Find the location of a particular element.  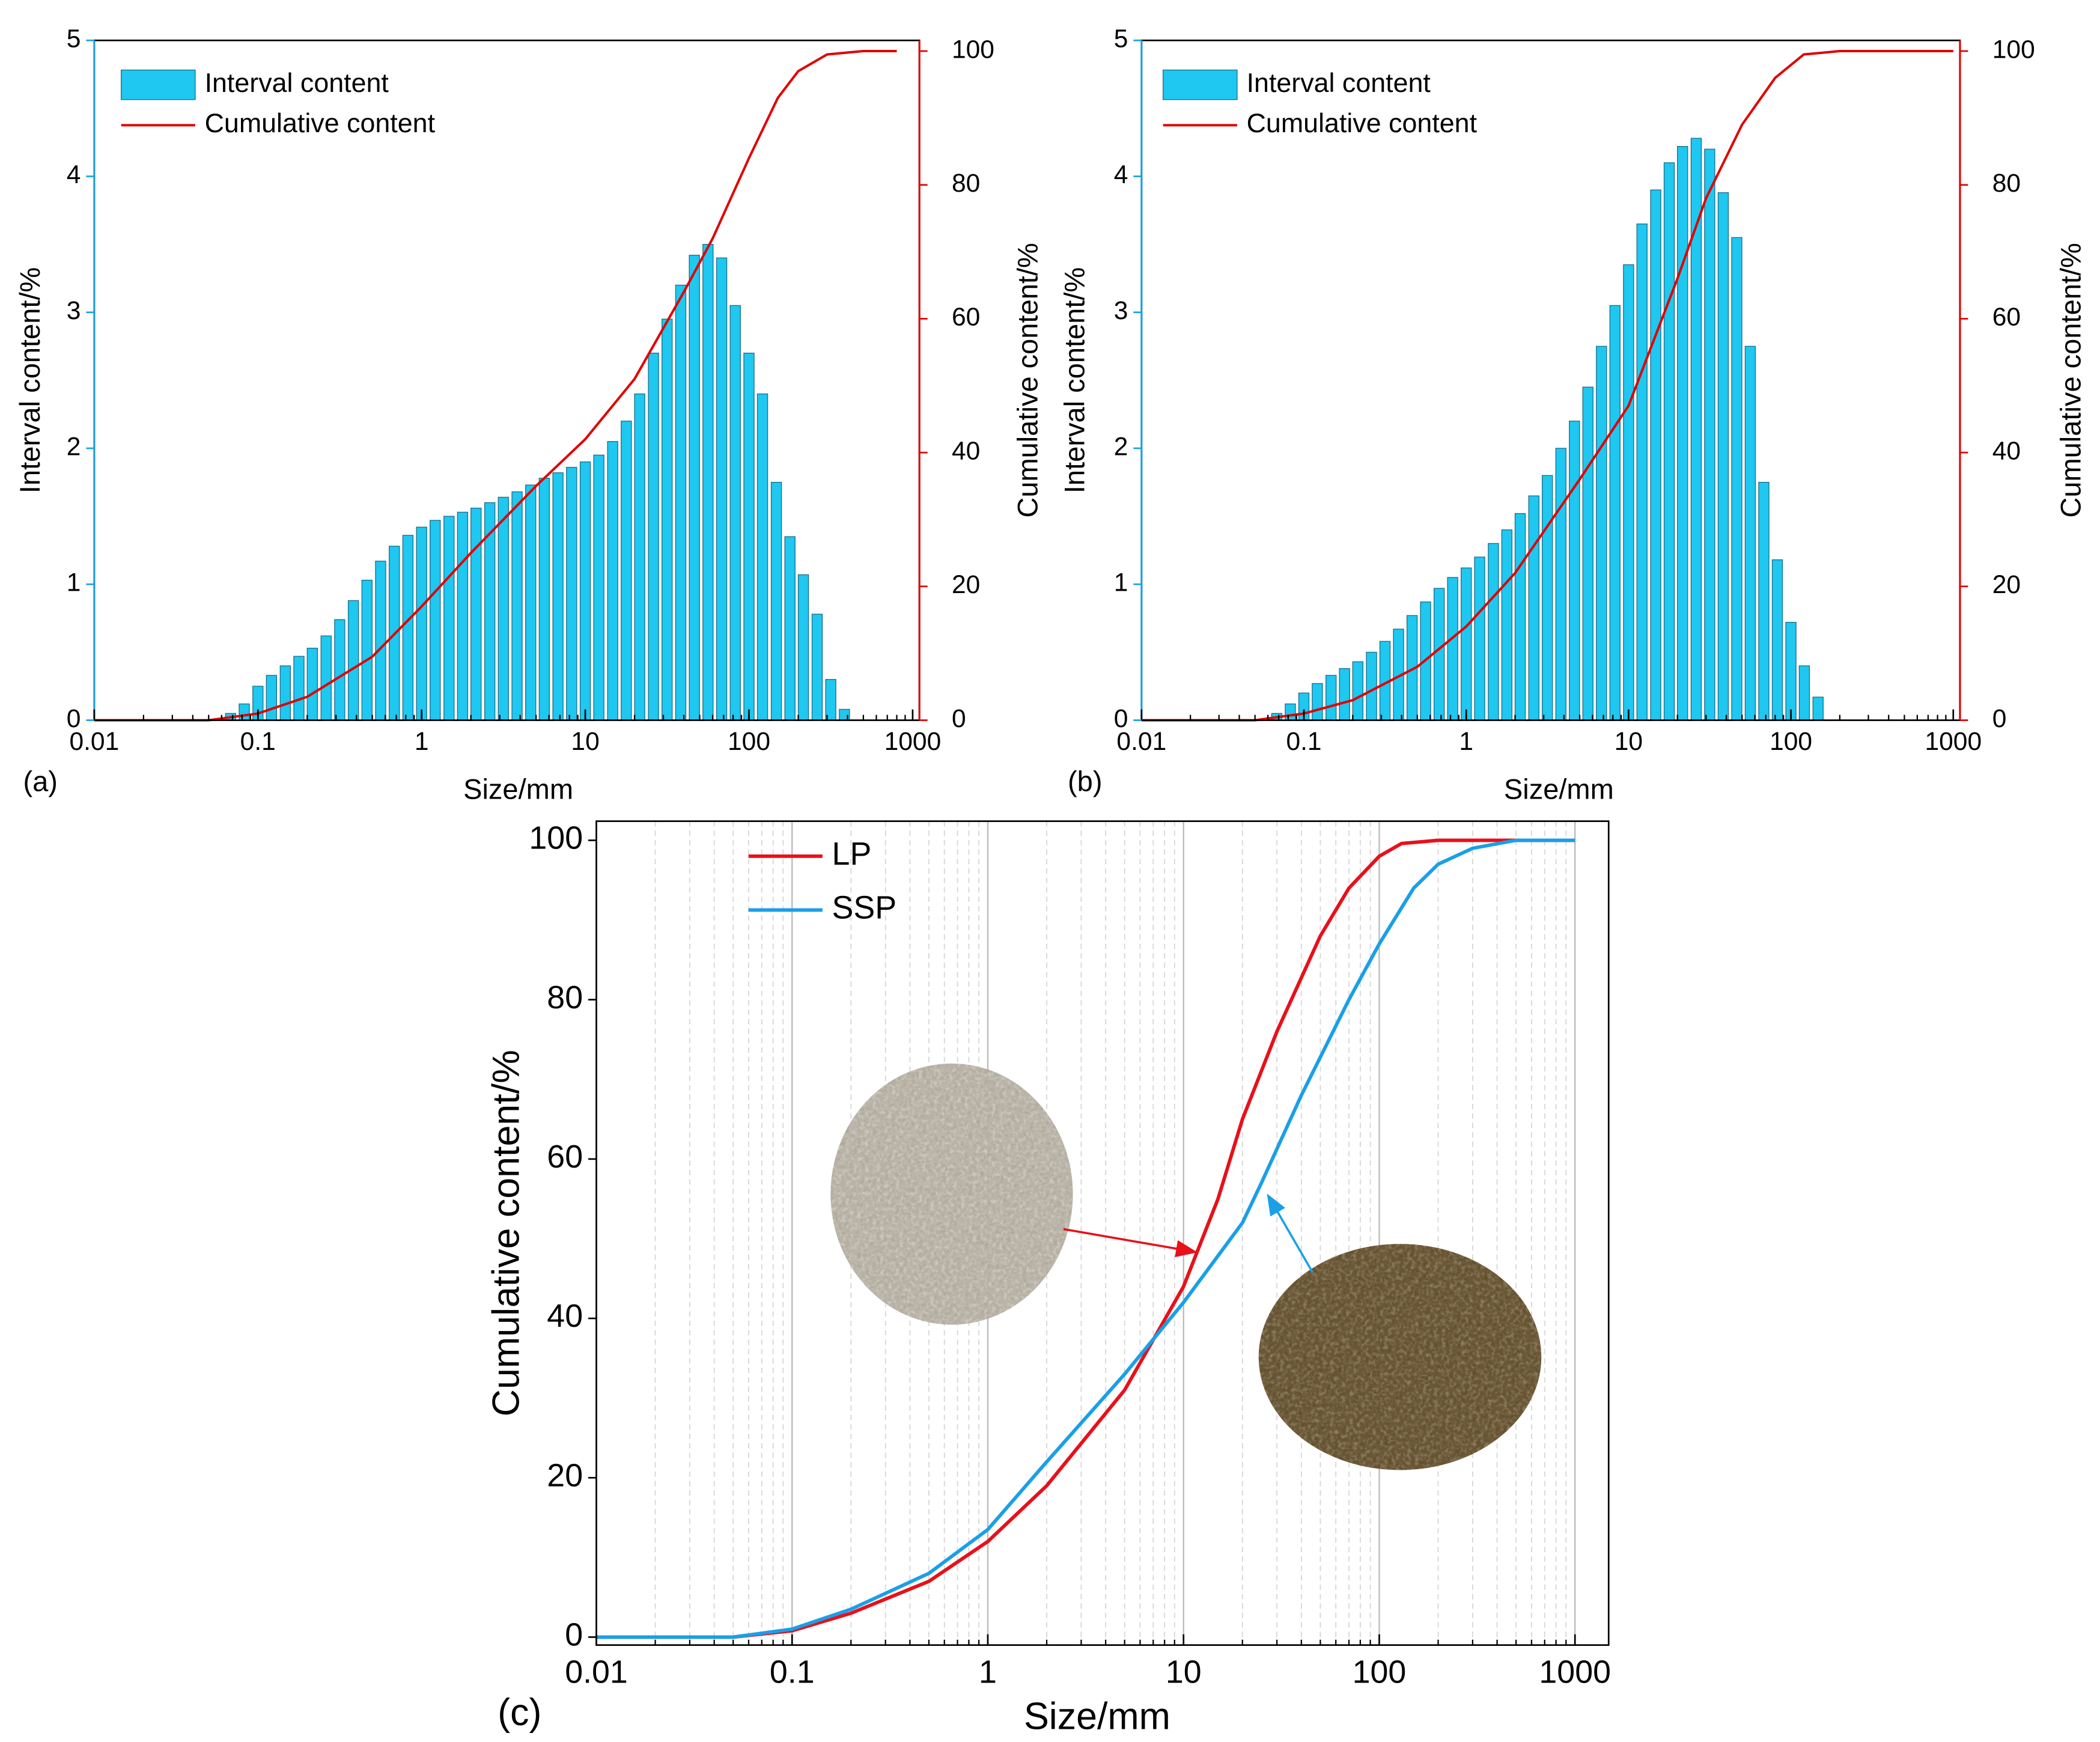

y2-axis-label: Cumulative content/% is located at coordinates (1027, 380).